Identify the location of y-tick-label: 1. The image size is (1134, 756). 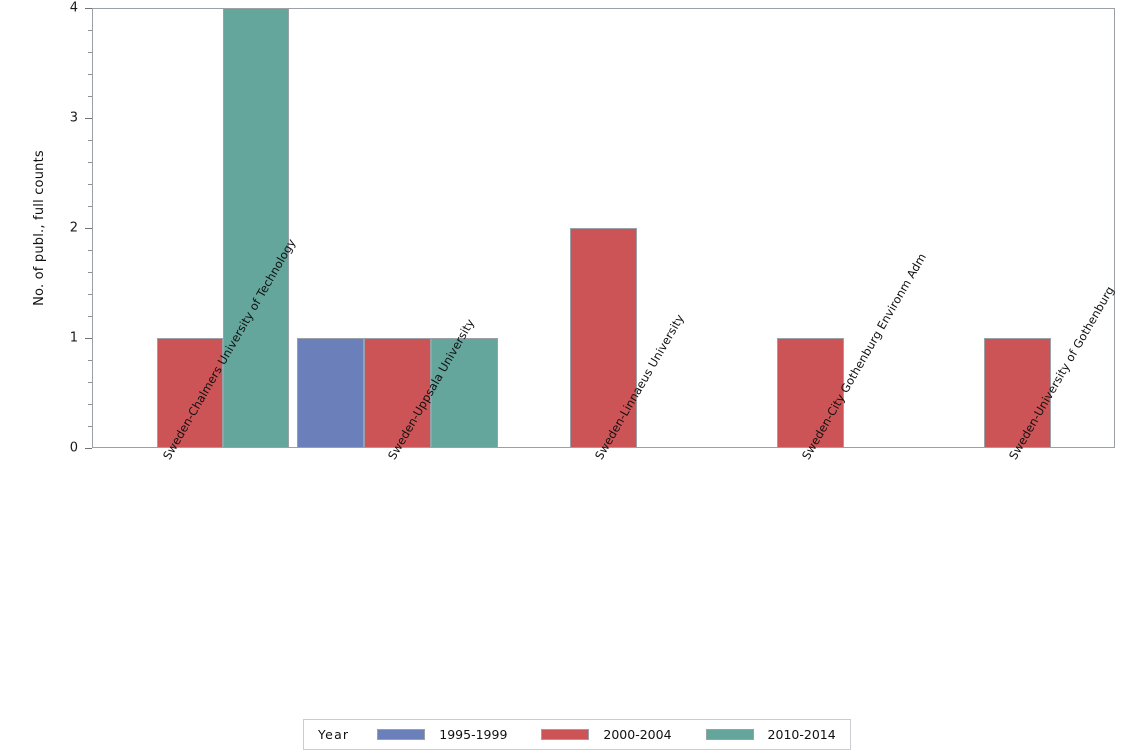
(73, 338).